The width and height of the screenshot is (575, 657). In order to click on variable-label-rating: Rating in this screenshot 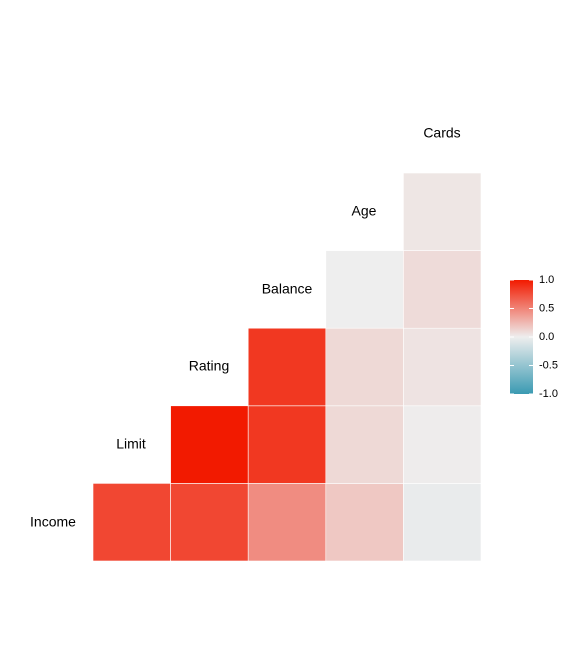, I will do `click(209, 366)`.